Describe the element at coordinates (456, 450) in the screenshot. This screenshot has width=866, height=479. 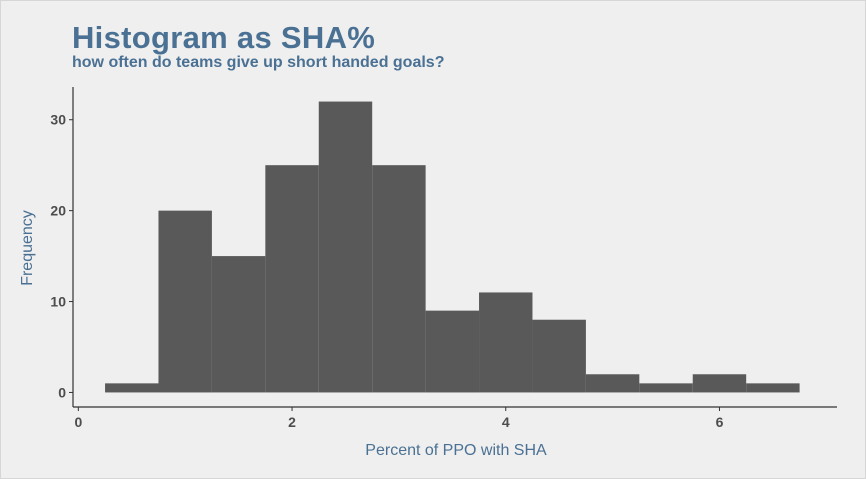
I see `x-axis-label: Percent of PPO with SHA` at that location.